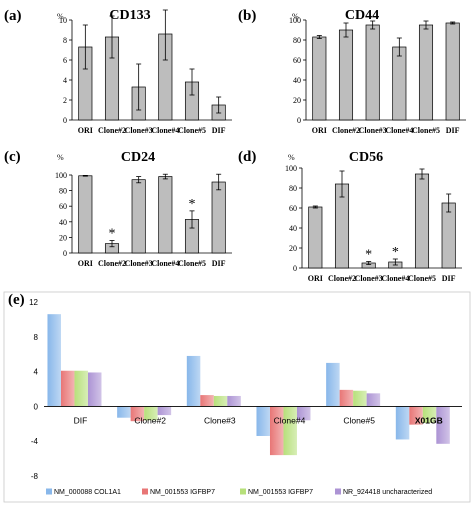 The image size is (474, 505). Describe the element at coordinates (362, 15) in the screenshot. I see `chart-title-b: CD44` at that location.